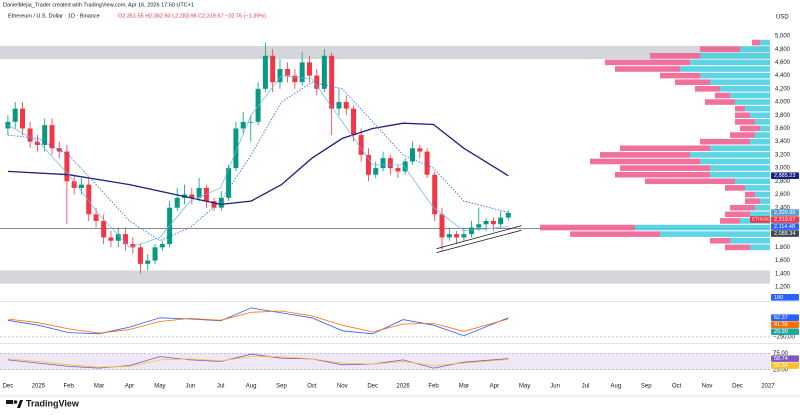  I want to click on price-badge-label: 2,088.34, so click(784, 234).